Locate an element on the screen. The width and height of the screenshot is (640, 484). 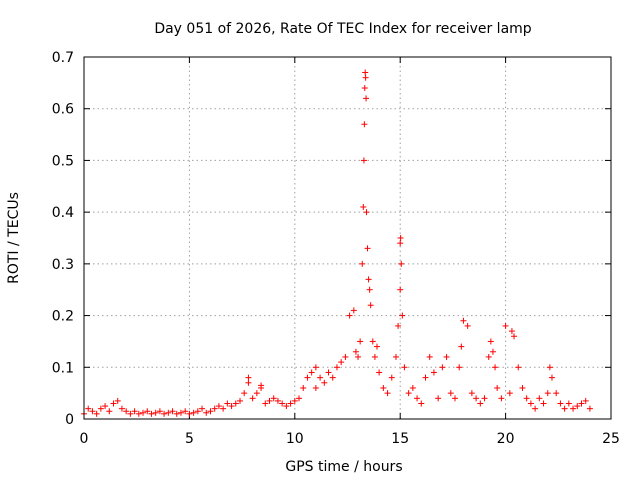
y-tick-label: 0.1 is located at coordinates (63, 368).